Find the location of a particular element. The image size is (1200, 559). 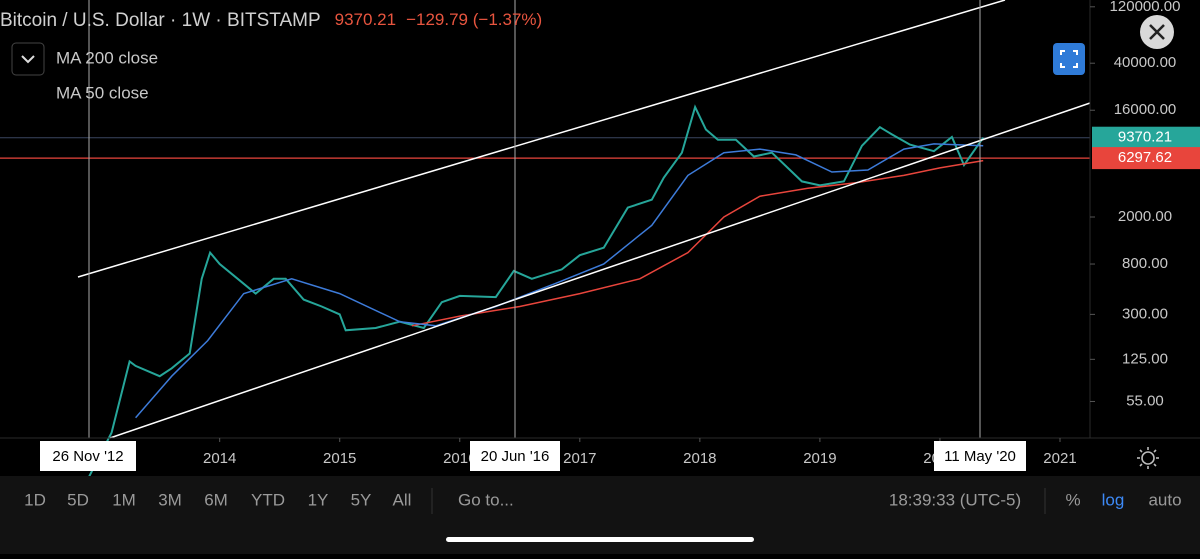

y-tick-label: 2000.00 is located at coordinates (1145, 216).